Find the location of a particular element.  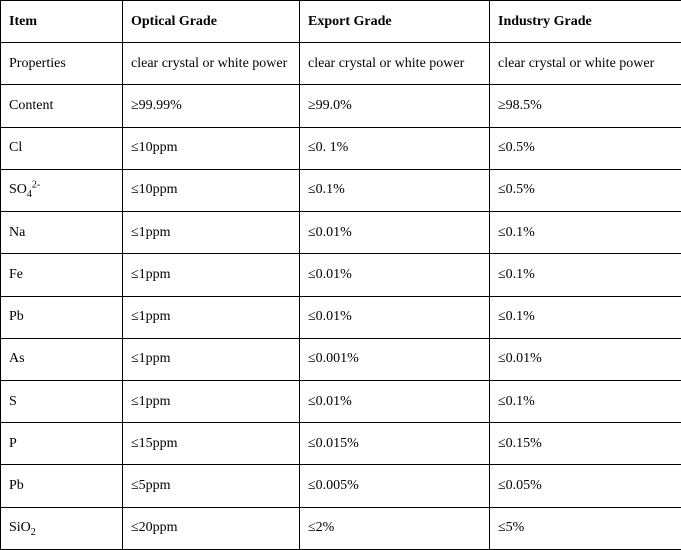

export-grade-cell: clear crystal or white power is located at coordinates (394, 64).